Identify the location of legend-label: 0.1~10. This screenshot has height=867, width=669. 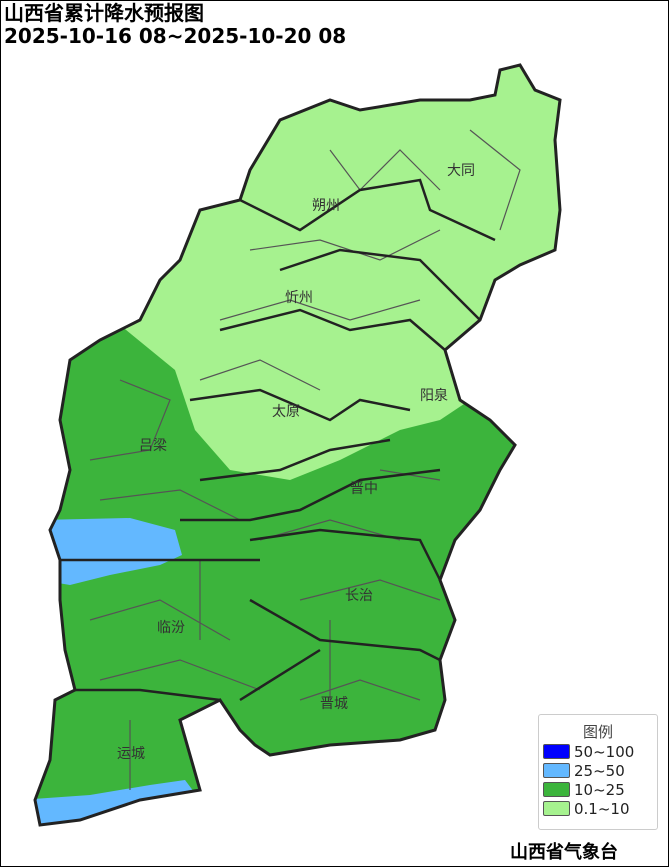
(602, 808).